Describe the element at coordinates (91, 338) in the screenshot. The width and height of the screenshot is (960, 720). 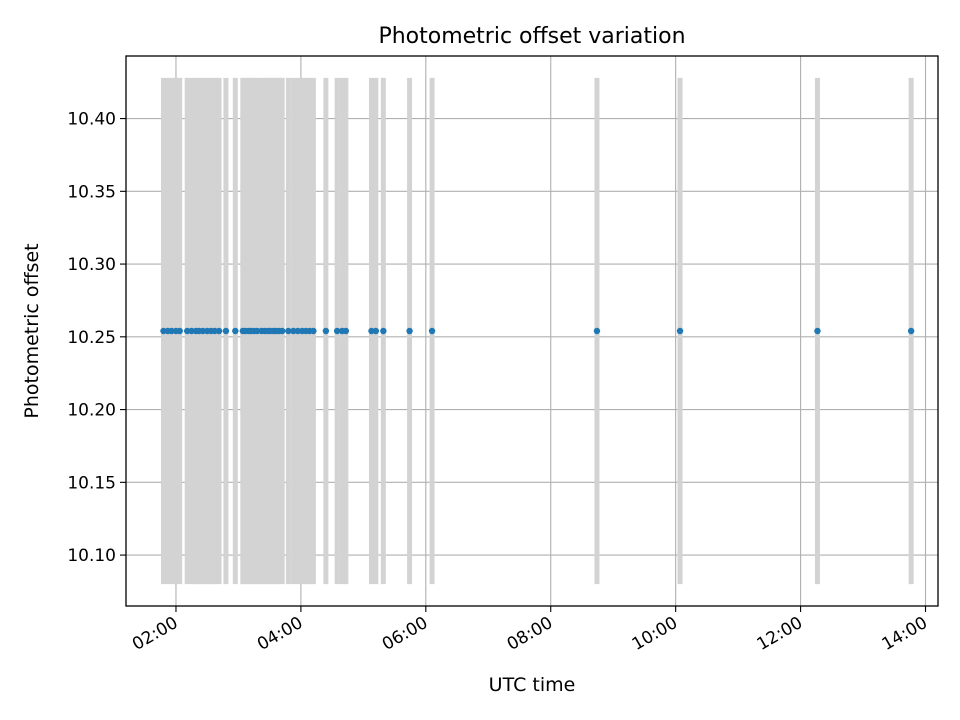
I see `y-tick-label: 10.25` at that location.